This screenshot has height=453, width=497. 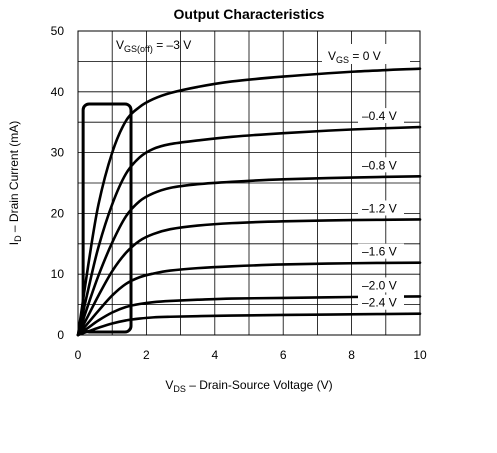 I want to click on x-tick-label: 6, so click(x=283, y=355).